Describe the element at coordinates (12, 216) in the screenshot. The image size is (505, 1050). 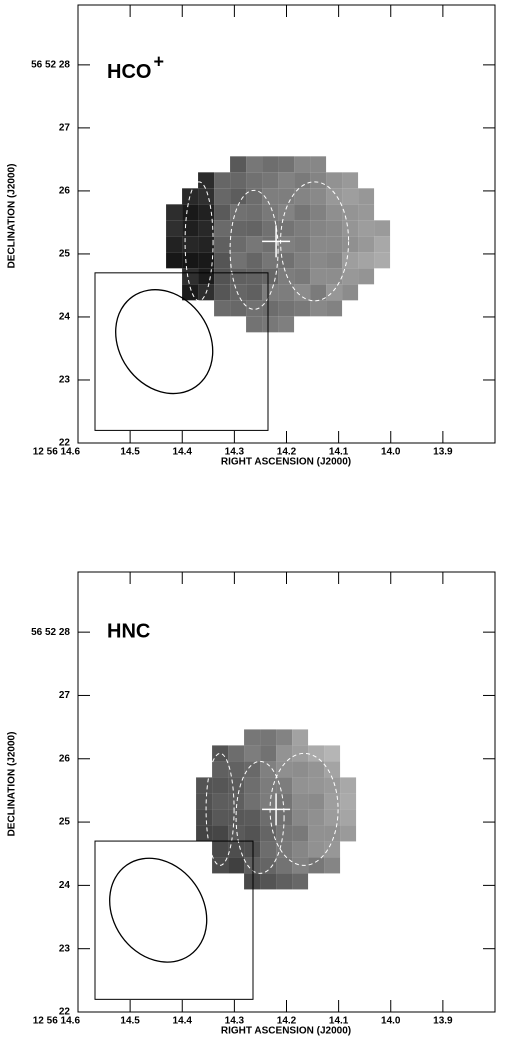
I see `y-axis-label: DECLINATION (J2000)` at that location.